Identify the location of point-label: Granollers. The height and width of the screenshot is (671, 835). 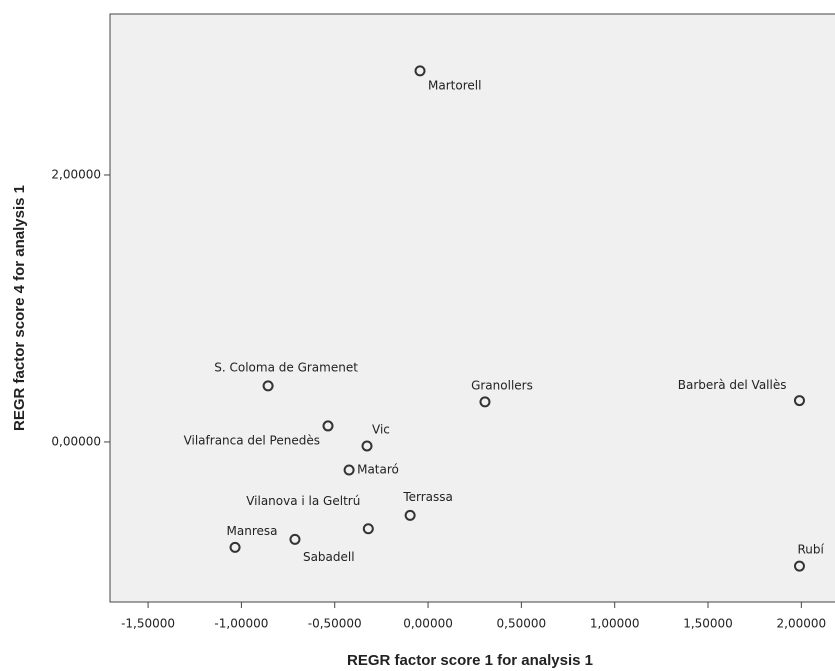
(502, 385).